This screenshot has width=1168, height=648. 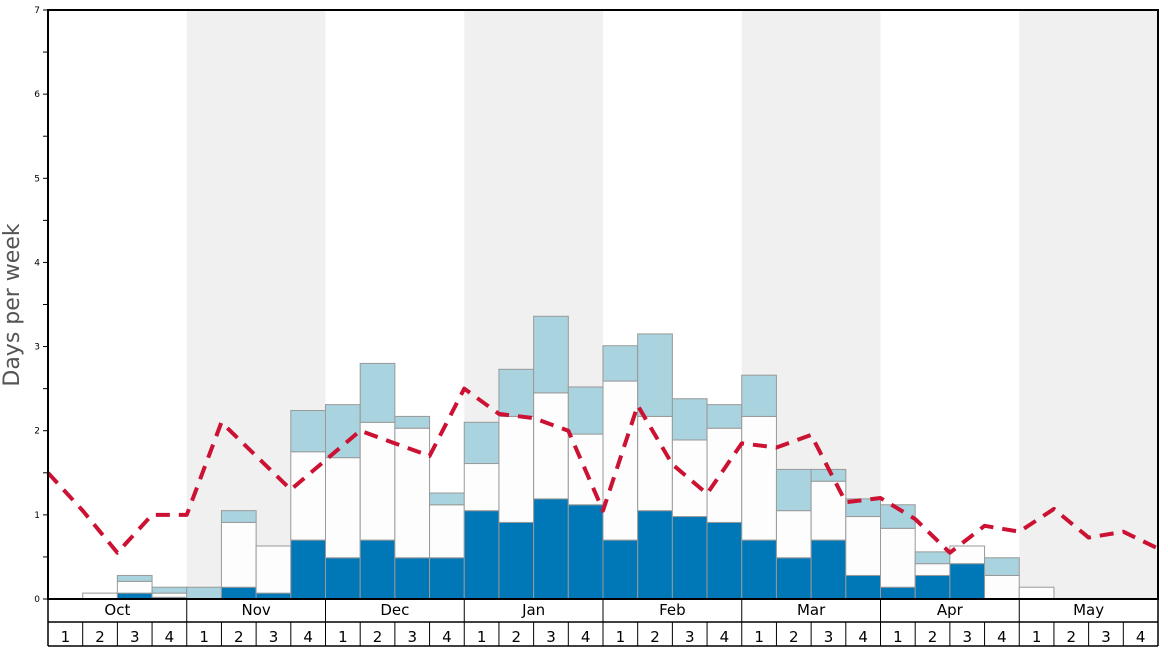 I want to click on y-tick-label: 6, so click(x=37, y=95).